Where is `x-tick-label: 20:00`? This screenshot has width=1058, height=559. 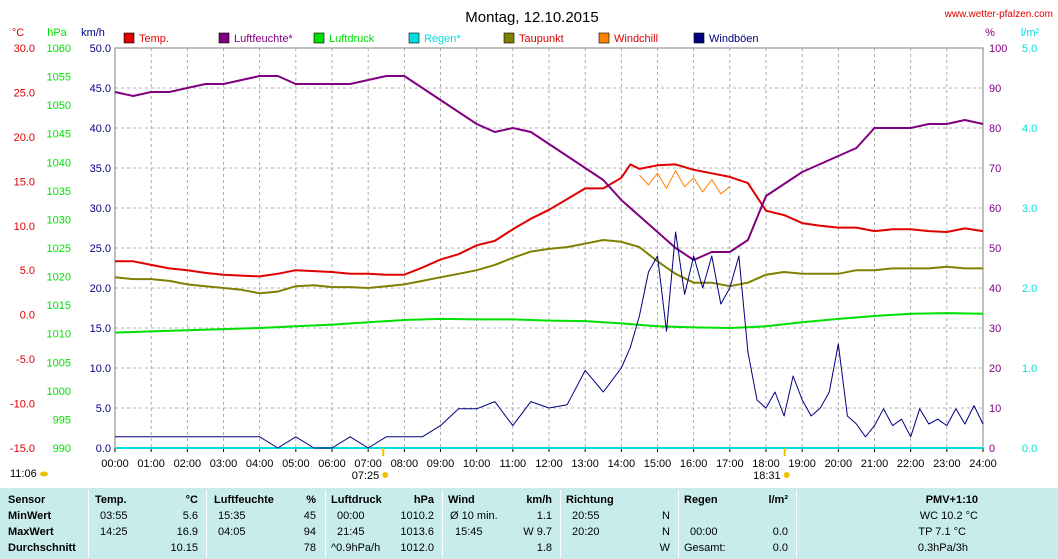 x-tick-label: 20:00 is located at coordinates (839, 464).